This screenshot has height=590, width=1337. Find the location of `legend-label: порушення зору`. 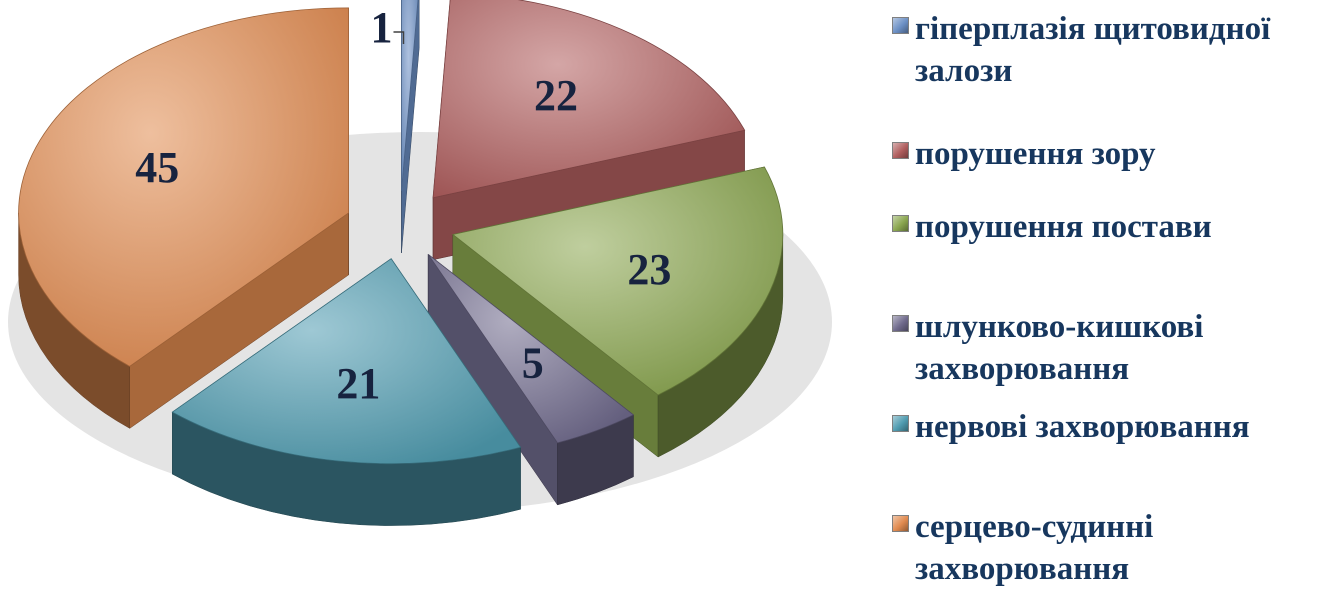

legend-label: порушення зору is located at coordinates (1035, 154).